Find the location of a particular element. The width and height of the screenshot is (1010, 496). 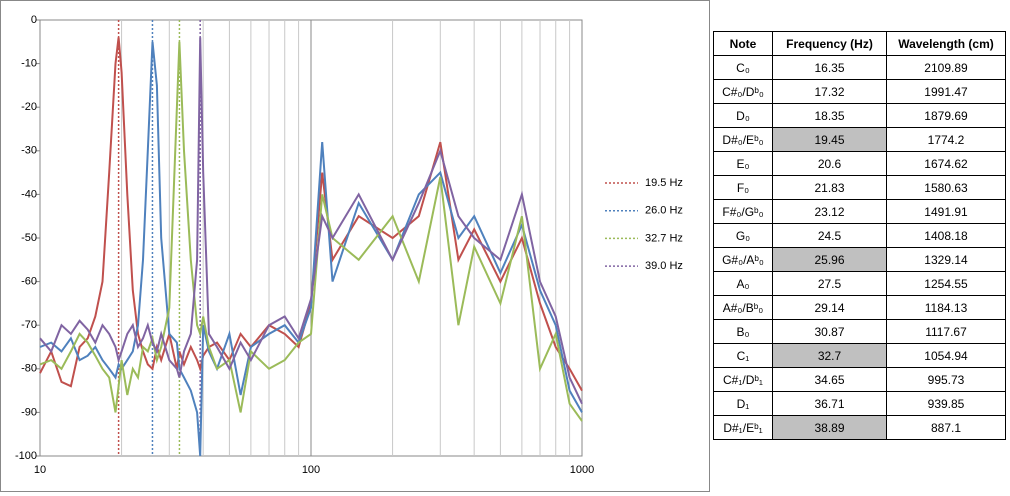

frequency-cell: 16.35 is located at coordinates (829, 67).